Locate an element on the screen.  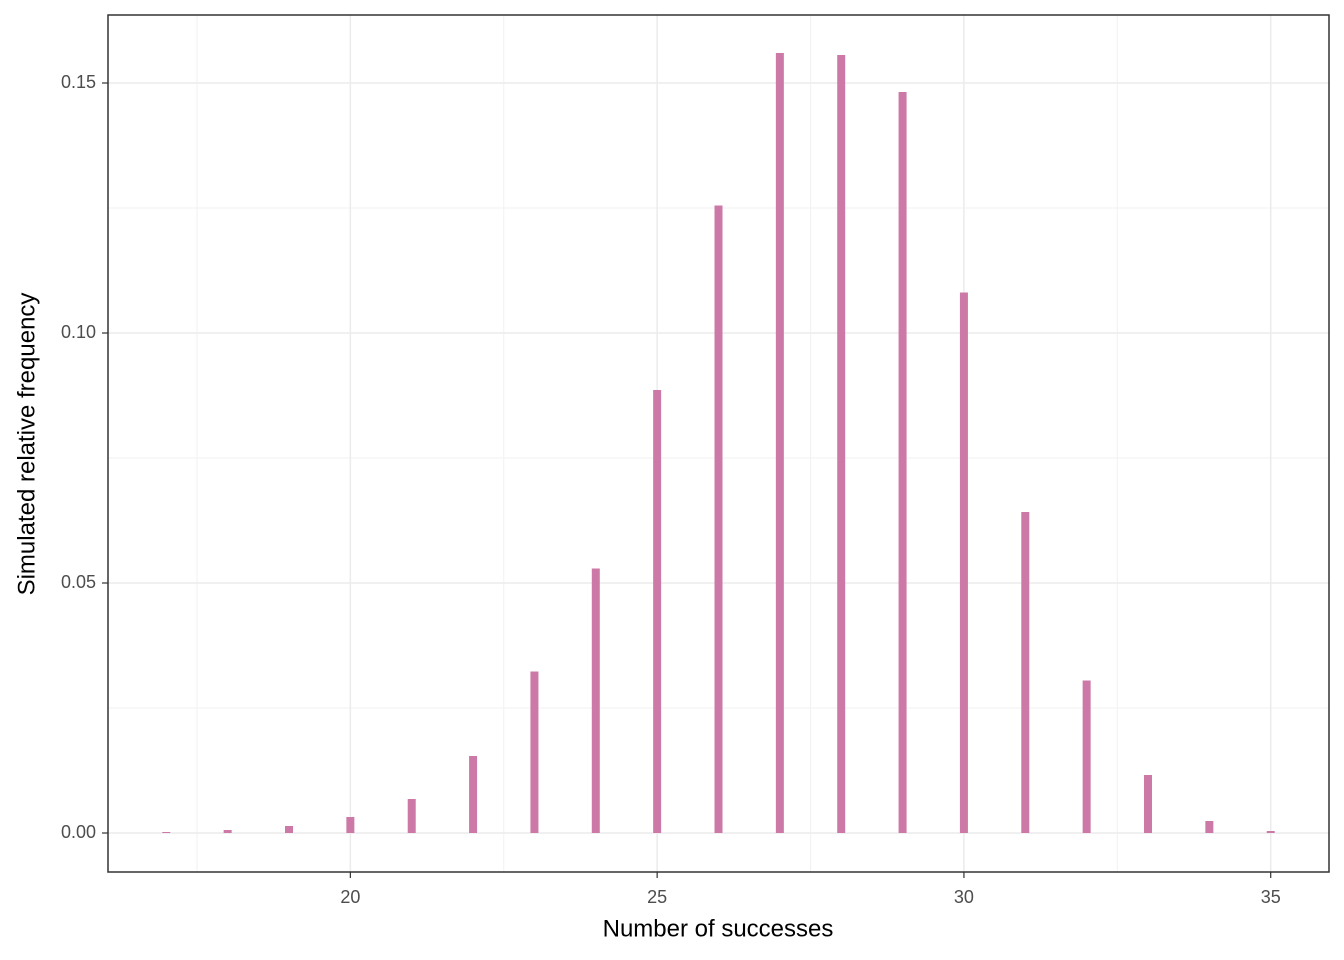
y-axis-title: Simulated relative frequency is located at coordinates (26, 444).